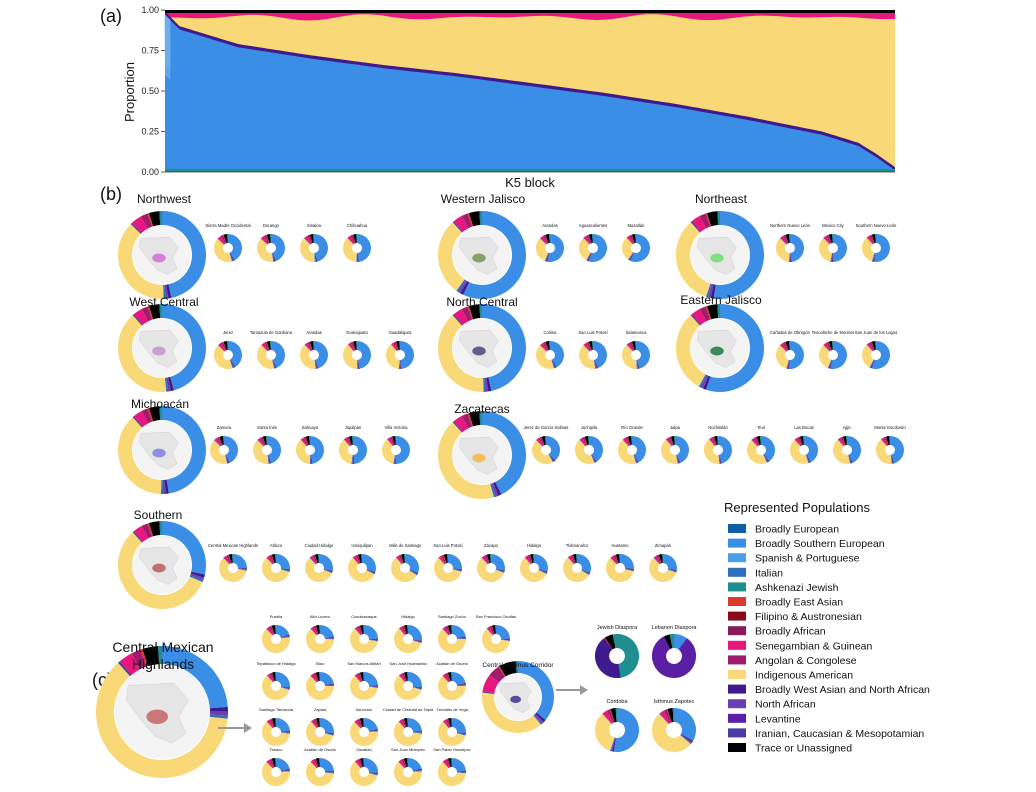 The image size is (1036, 792). I want to click on region-label: Alto Lucero, so click(320, 616).